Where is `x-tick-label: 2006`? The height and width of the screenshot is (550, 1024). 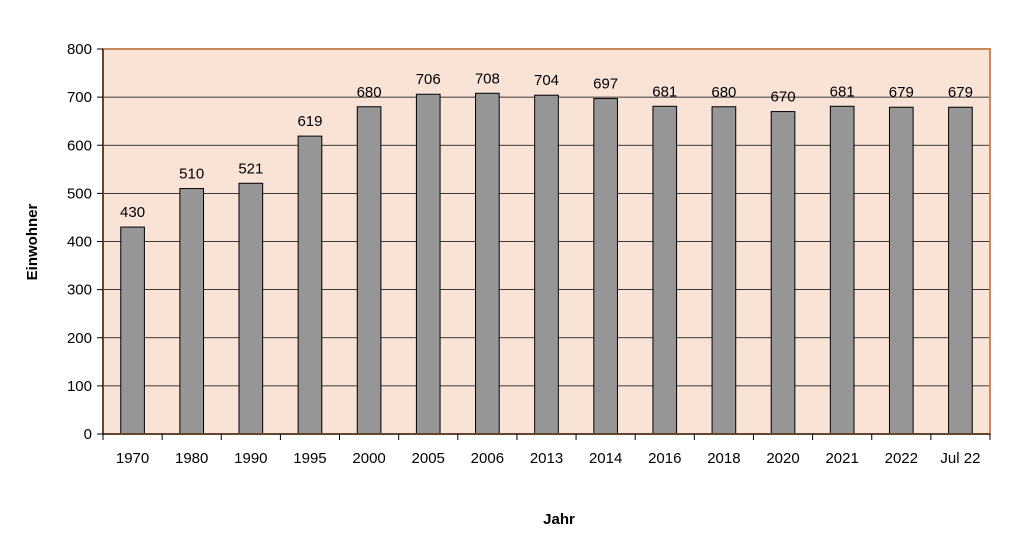 x-tick-label: 2006 is located at coordinates (487, 458).